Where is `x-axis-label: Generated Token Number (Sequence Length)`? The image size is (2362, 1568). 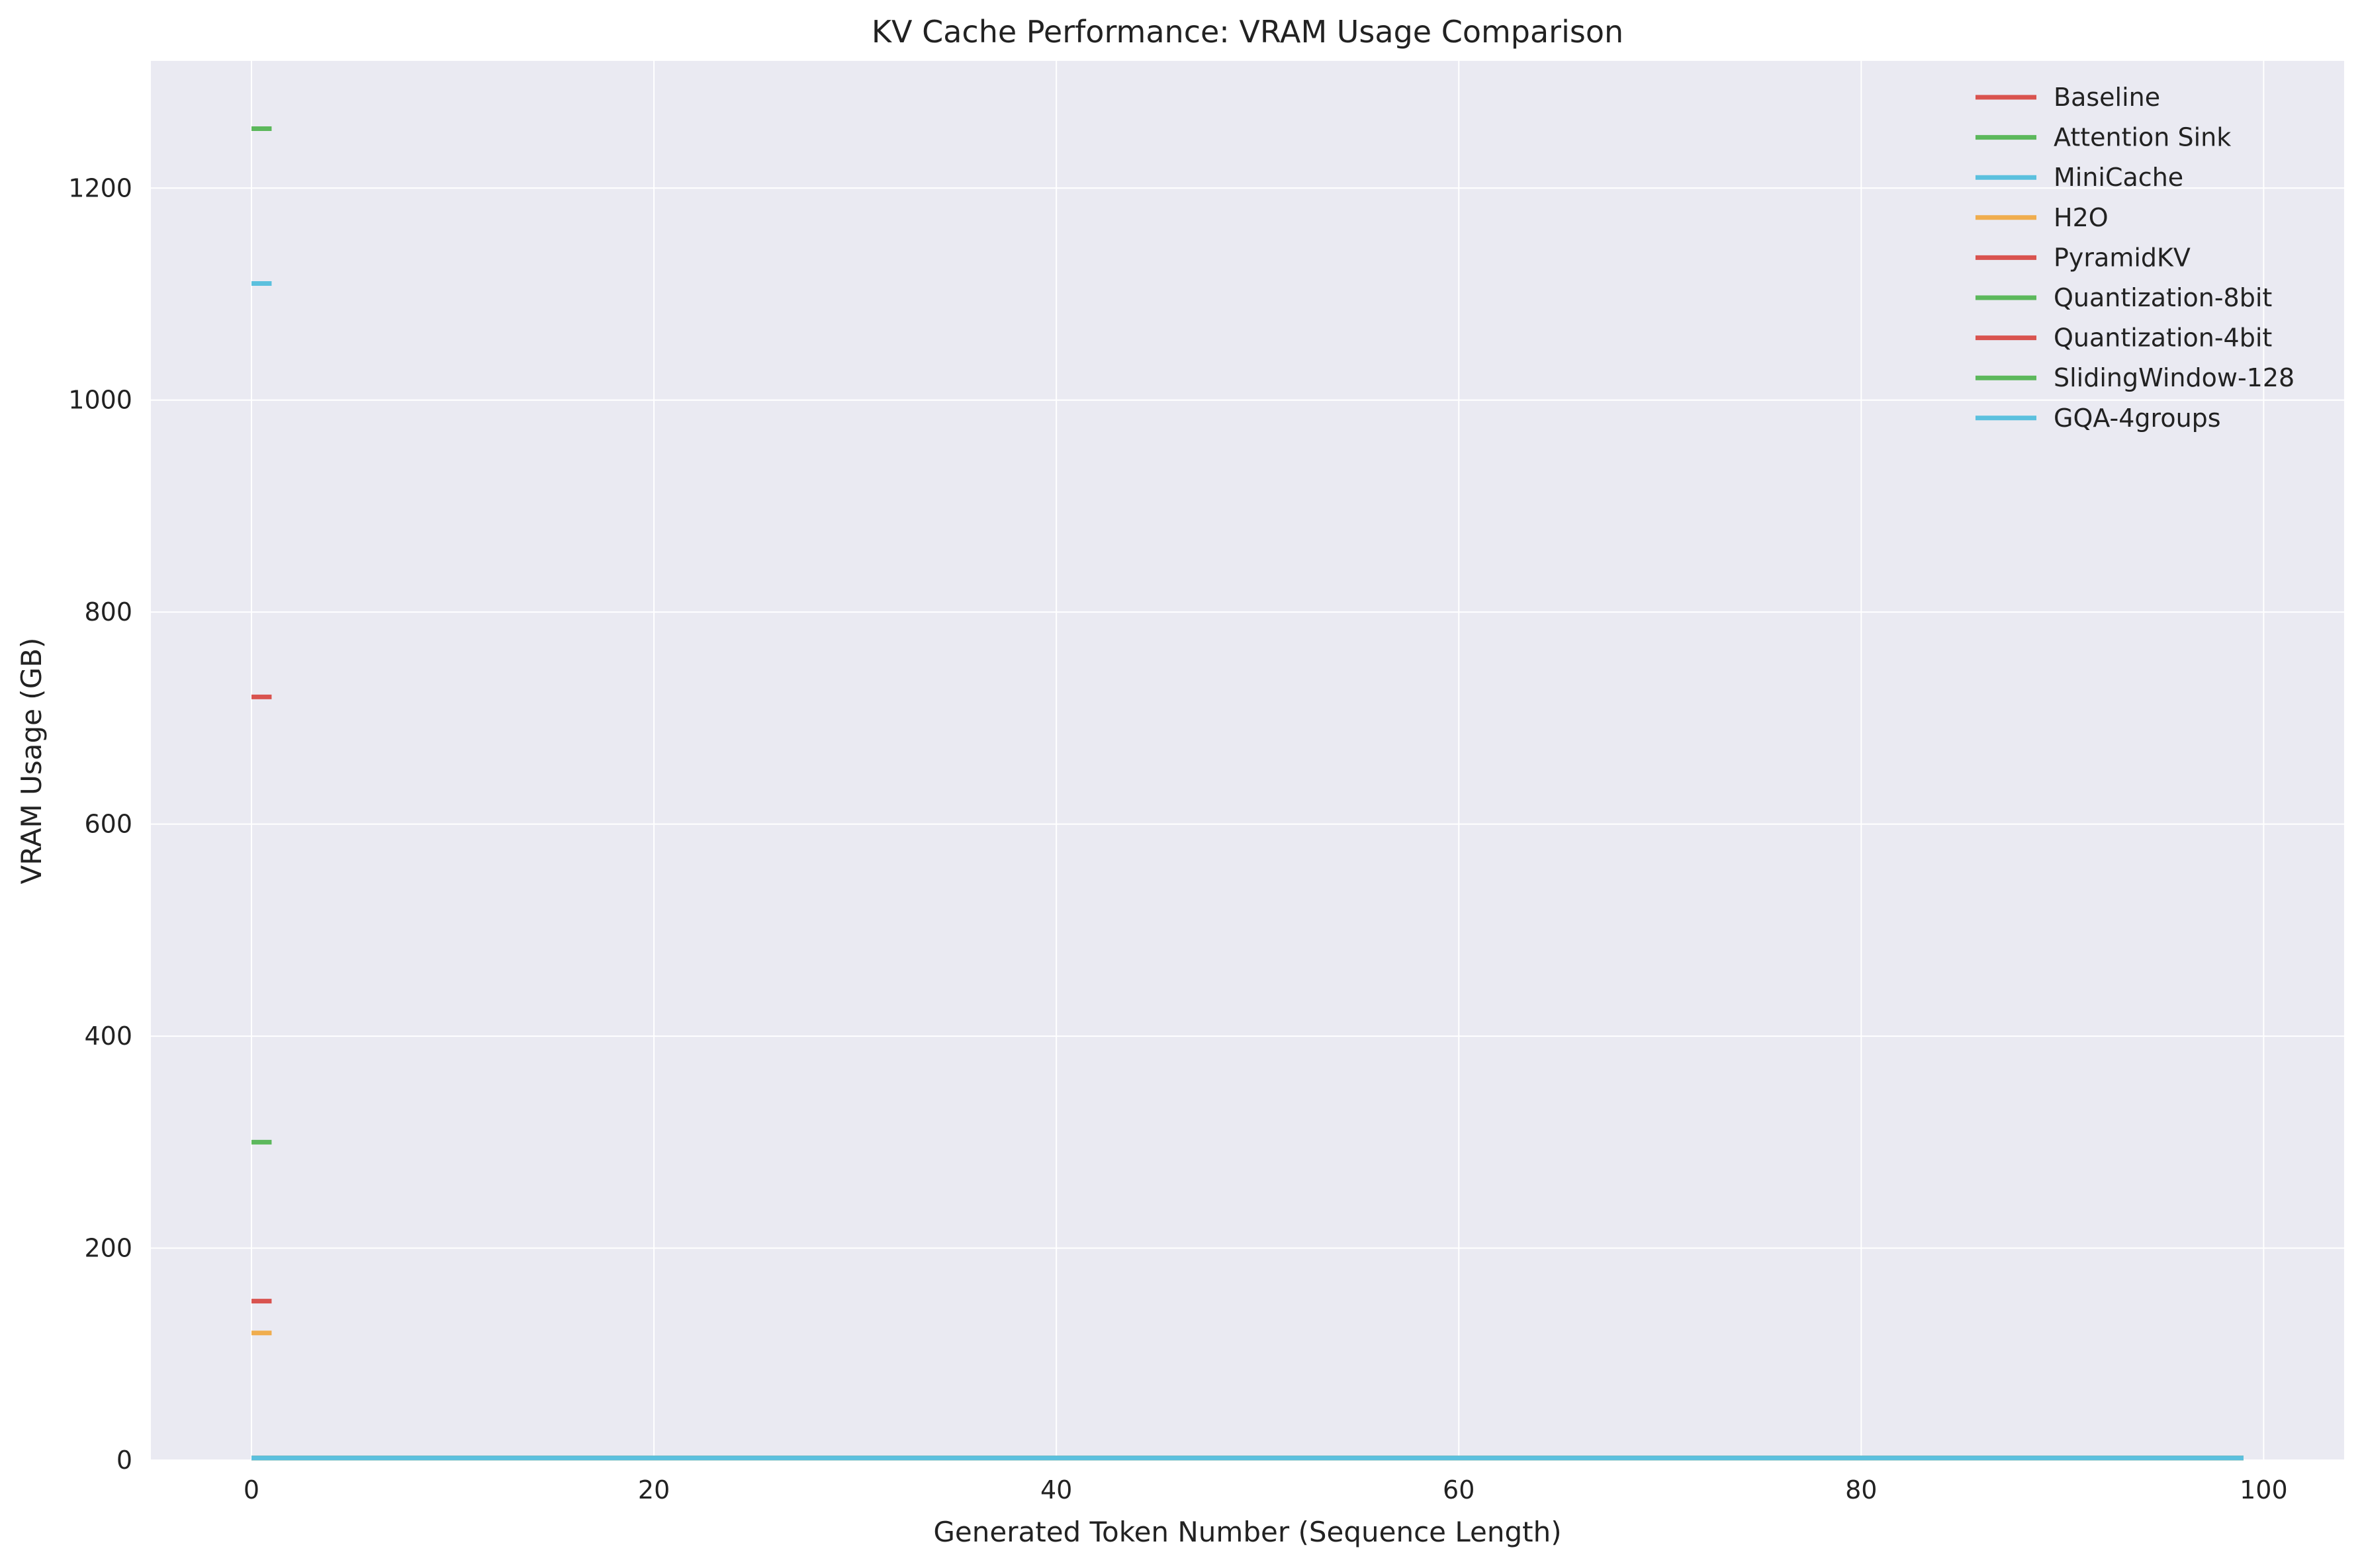
x-axis-label: Generated Token Number (Sequence Length) is located at coordinates (1247, 1532).